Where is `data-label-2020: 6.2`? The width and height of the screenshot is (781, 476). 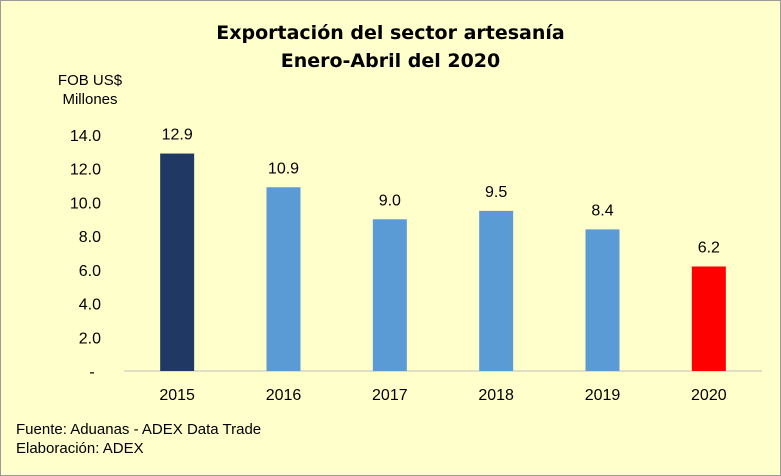 data-label-2020: 6.2 is located at coordinates (709, 247).